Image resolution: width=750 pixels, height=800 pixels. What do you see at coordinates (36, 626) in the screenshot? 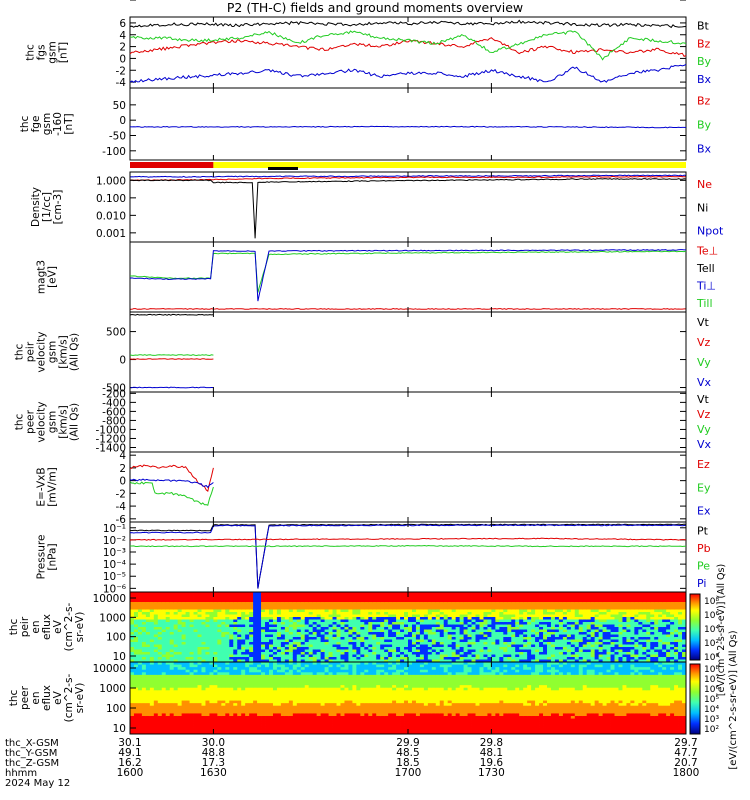
I see `ylabel-peir_spec-2: en` at bounding box center [36, 626].